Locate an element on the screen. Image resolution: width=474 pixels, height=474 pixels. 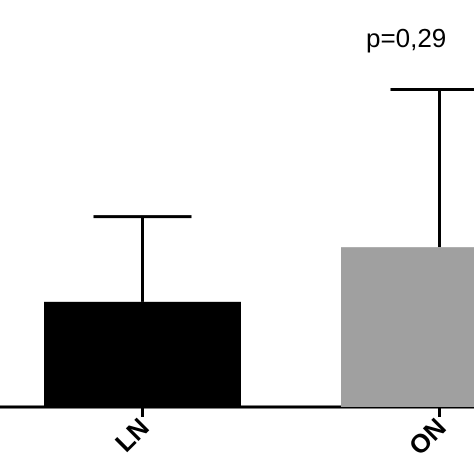
category-labels: LN ON is located at coordinates (280, 436).